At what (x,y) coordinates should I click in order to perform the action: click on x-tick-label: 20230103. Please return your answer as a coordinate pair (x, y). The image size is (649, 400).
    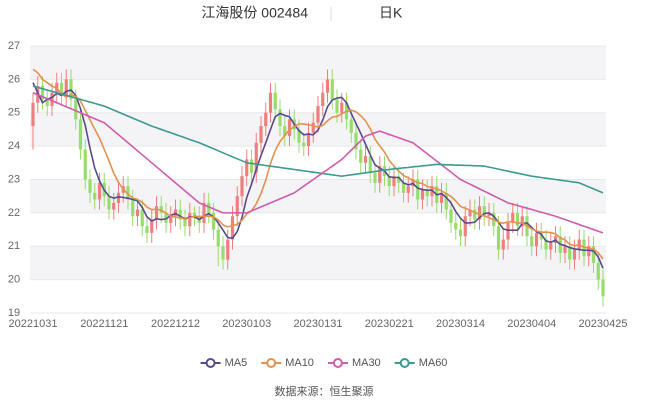
    Looking at the image, I should click on (246, 324).